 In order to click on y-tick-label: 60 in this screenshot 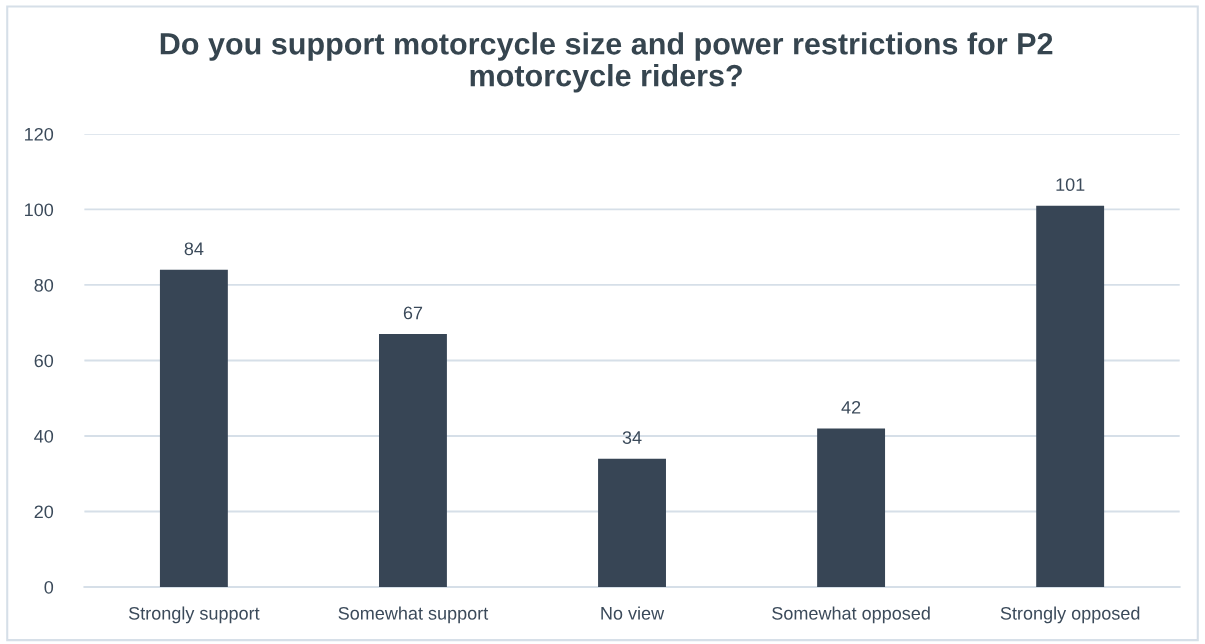, I will do `click(44, 361)`.